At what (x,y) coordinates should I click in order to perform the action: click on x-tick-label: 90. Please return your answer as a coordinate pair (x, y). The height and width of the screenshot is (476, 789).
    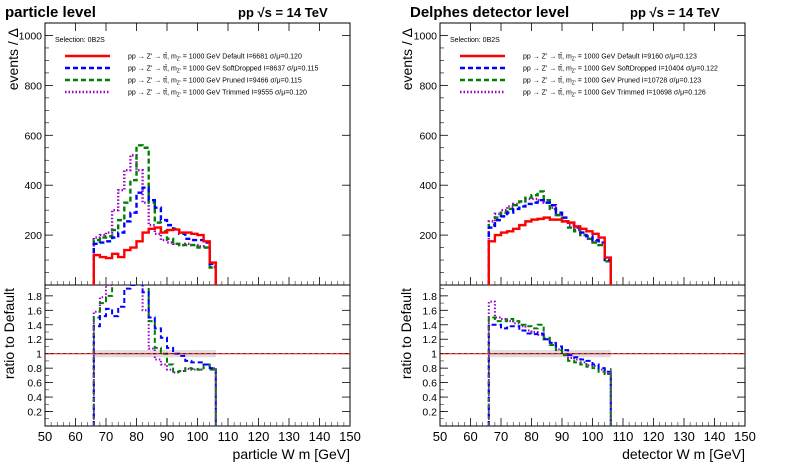
    Looking at the image, I should click on (562, 436).